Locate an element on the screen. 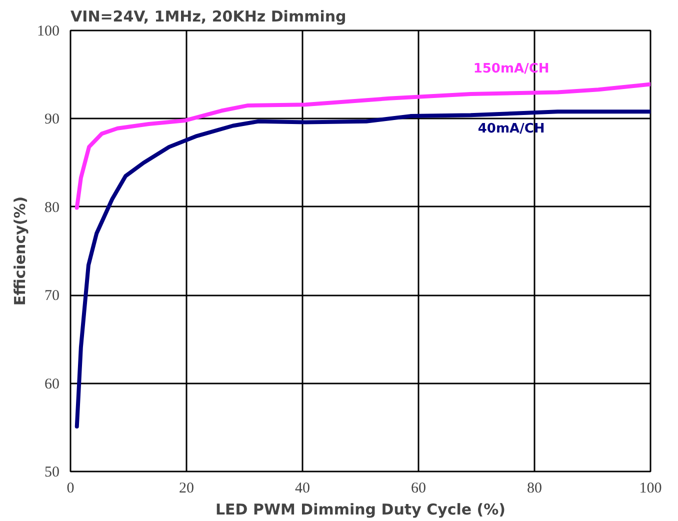 The height and width of the screenshot is (521, 678). y-tick-label: 90 is located at coordinates (52, 120).